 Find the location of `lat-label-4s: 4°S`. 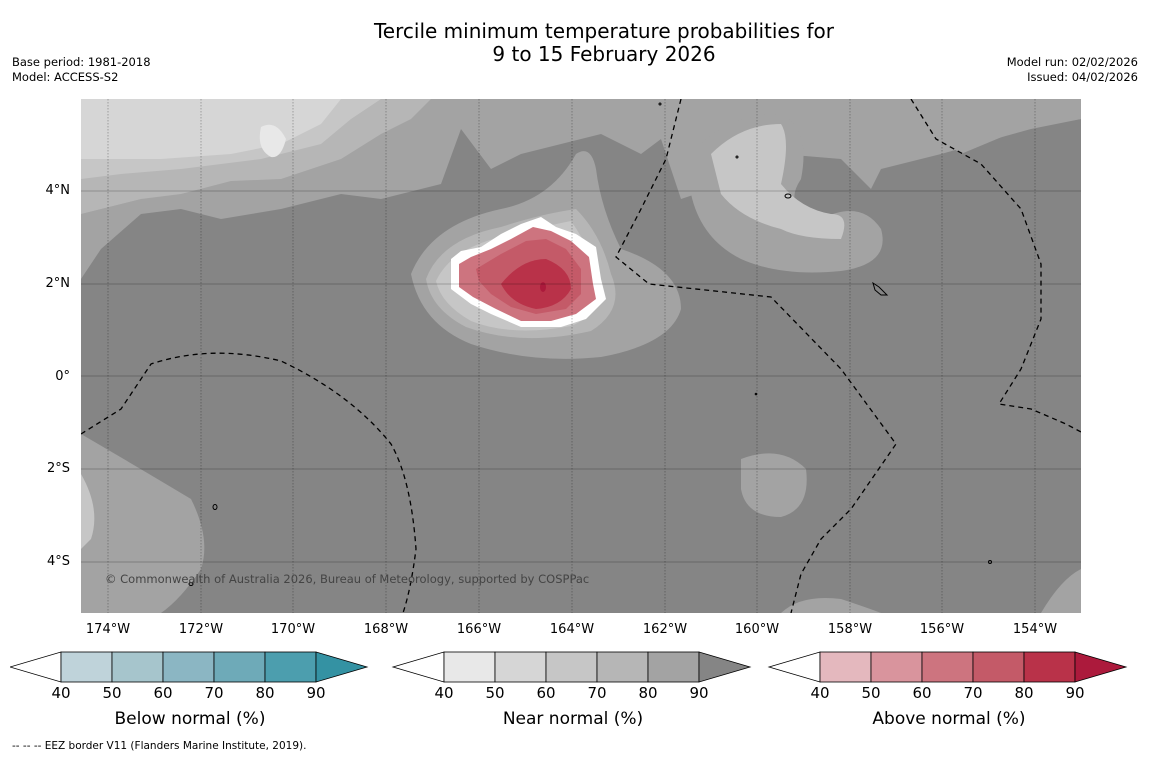

lat-label-4s: 4°S is located at coordinates (58, 561).